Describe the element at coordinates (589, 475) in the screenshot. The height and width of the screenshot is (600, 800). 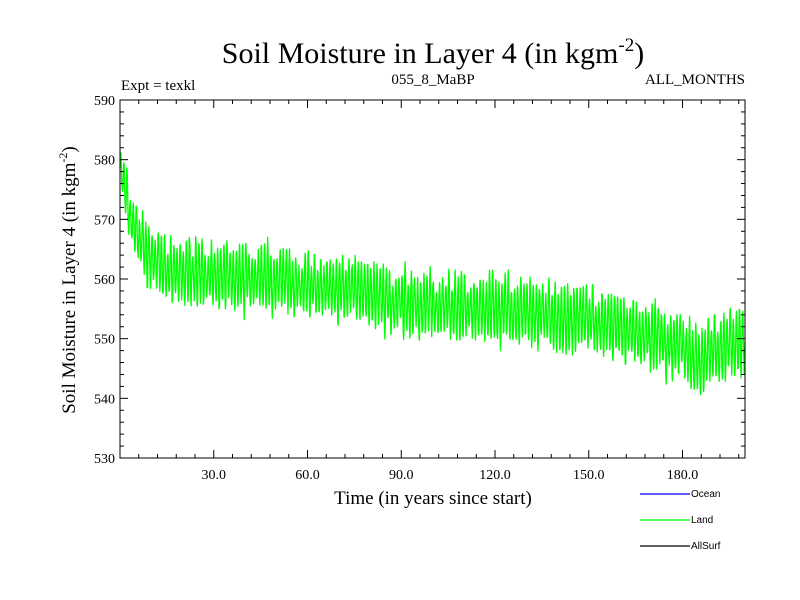
I see `x-tick-label: 150.0` at that location.